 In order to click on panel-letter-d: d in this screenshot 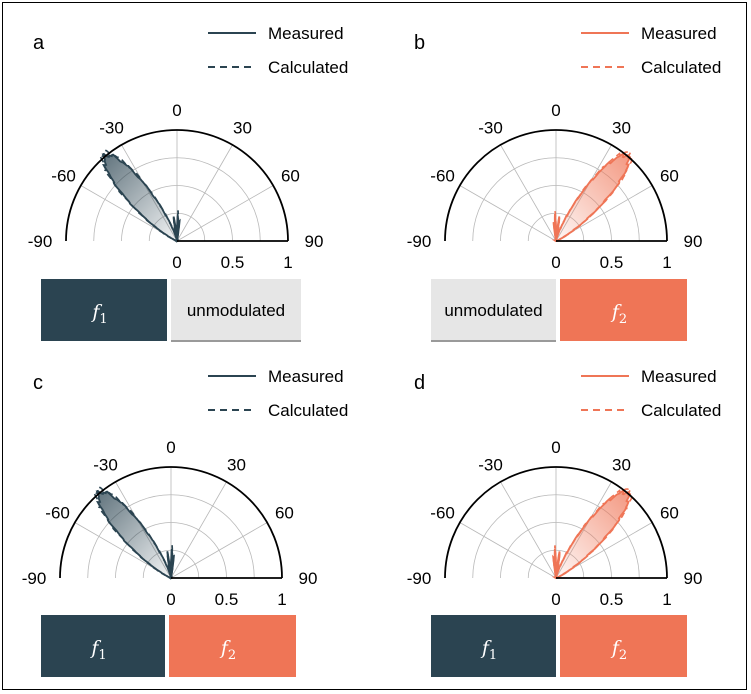, I will do `click(419, 383)`.